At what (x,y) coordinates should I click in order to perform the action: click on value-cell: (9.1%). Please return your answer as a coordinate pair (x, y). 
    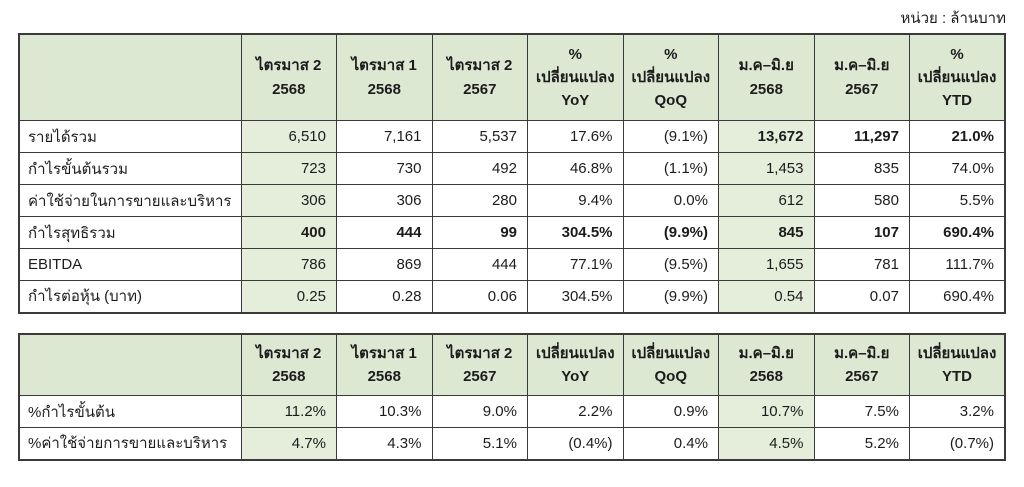
    Looking at the image, I should click on (670, 136).